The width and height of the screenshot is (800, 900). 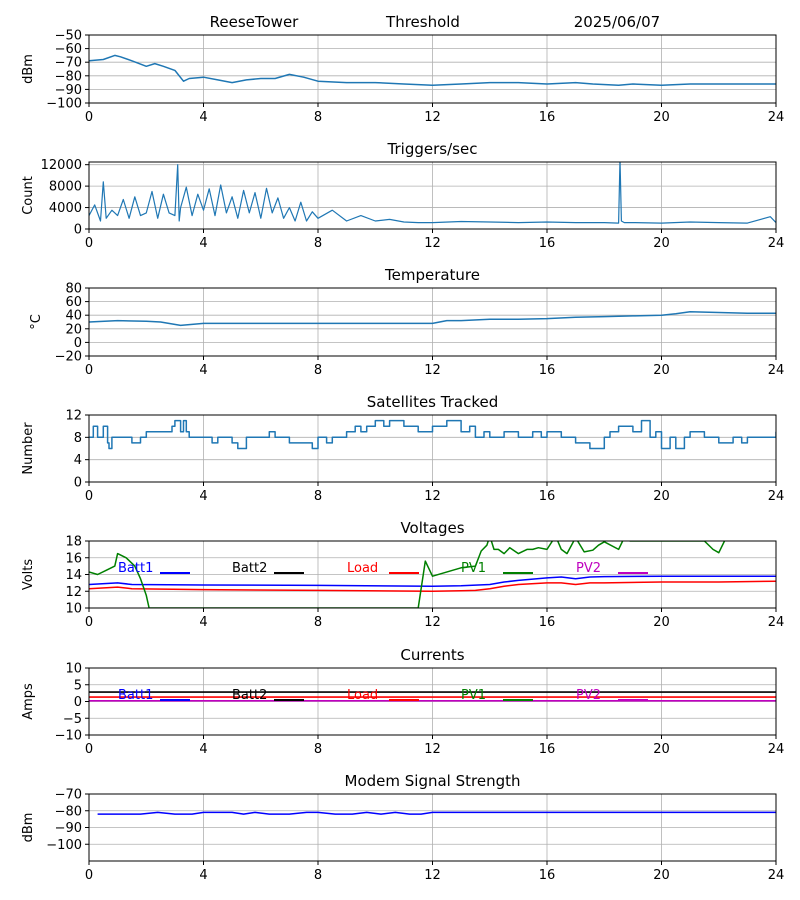 I want to click on panel-satellites: 0 4 8 12 16 20 24 0 4 8 12 Number Satellites Tracked, so click(x=402, y=448).